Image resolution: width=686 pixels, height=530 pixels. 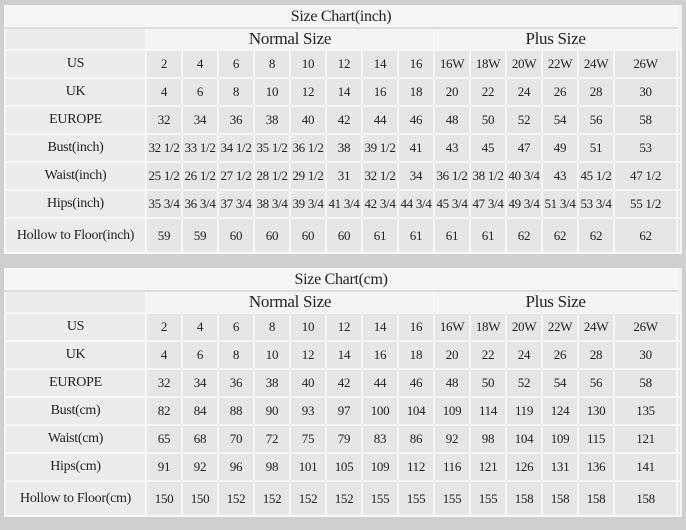 What do you see at coordinates (416, 120) in the screenshot?
I see `size-cell: 46` at bounding box center [416, 120].